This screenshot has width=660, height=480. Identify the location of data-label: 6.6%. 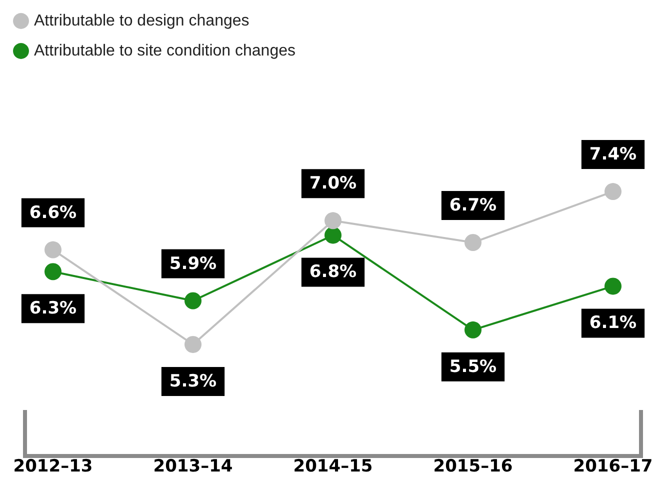
(53, 212).